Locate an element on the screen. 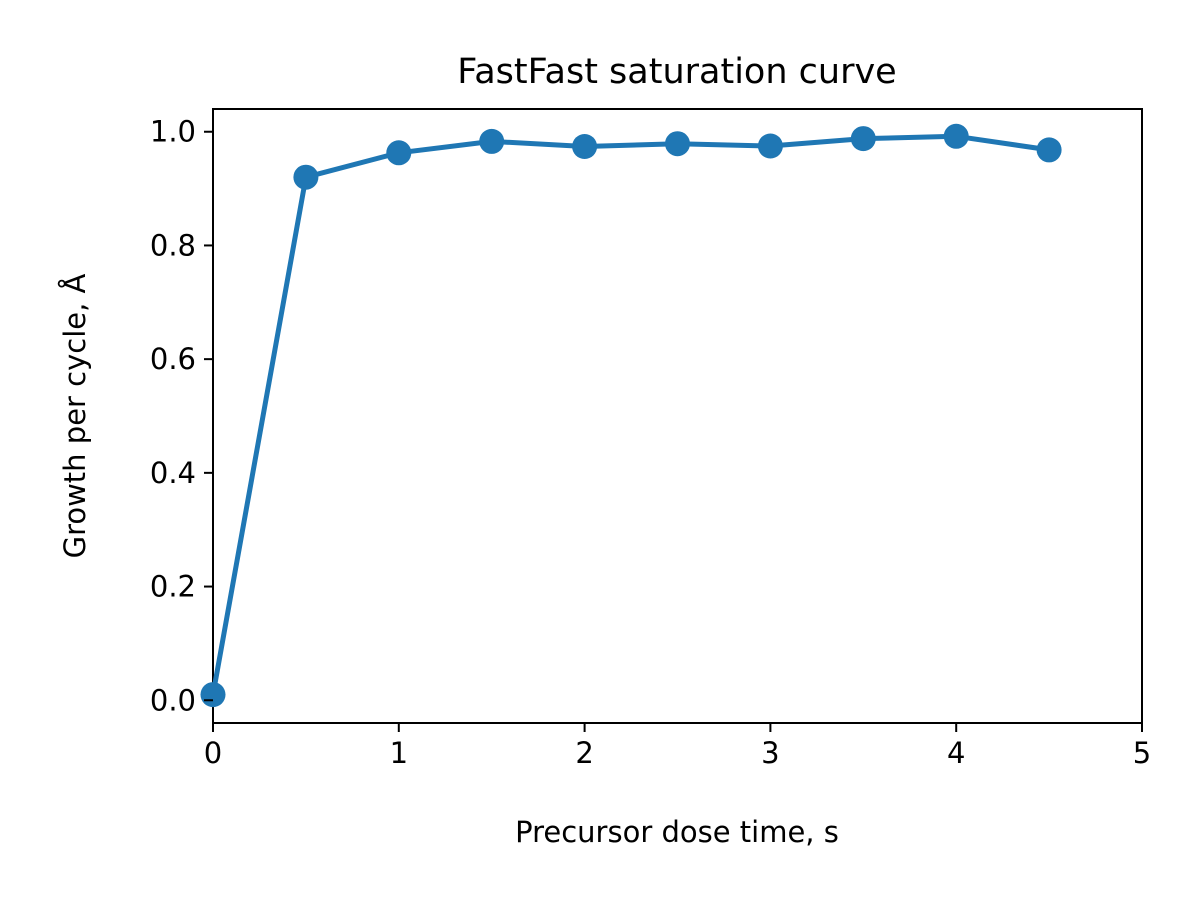 The width and height of the screenshot is (1200, 900). y-tick-label: 0.6 is located at coordinates (173, 359).